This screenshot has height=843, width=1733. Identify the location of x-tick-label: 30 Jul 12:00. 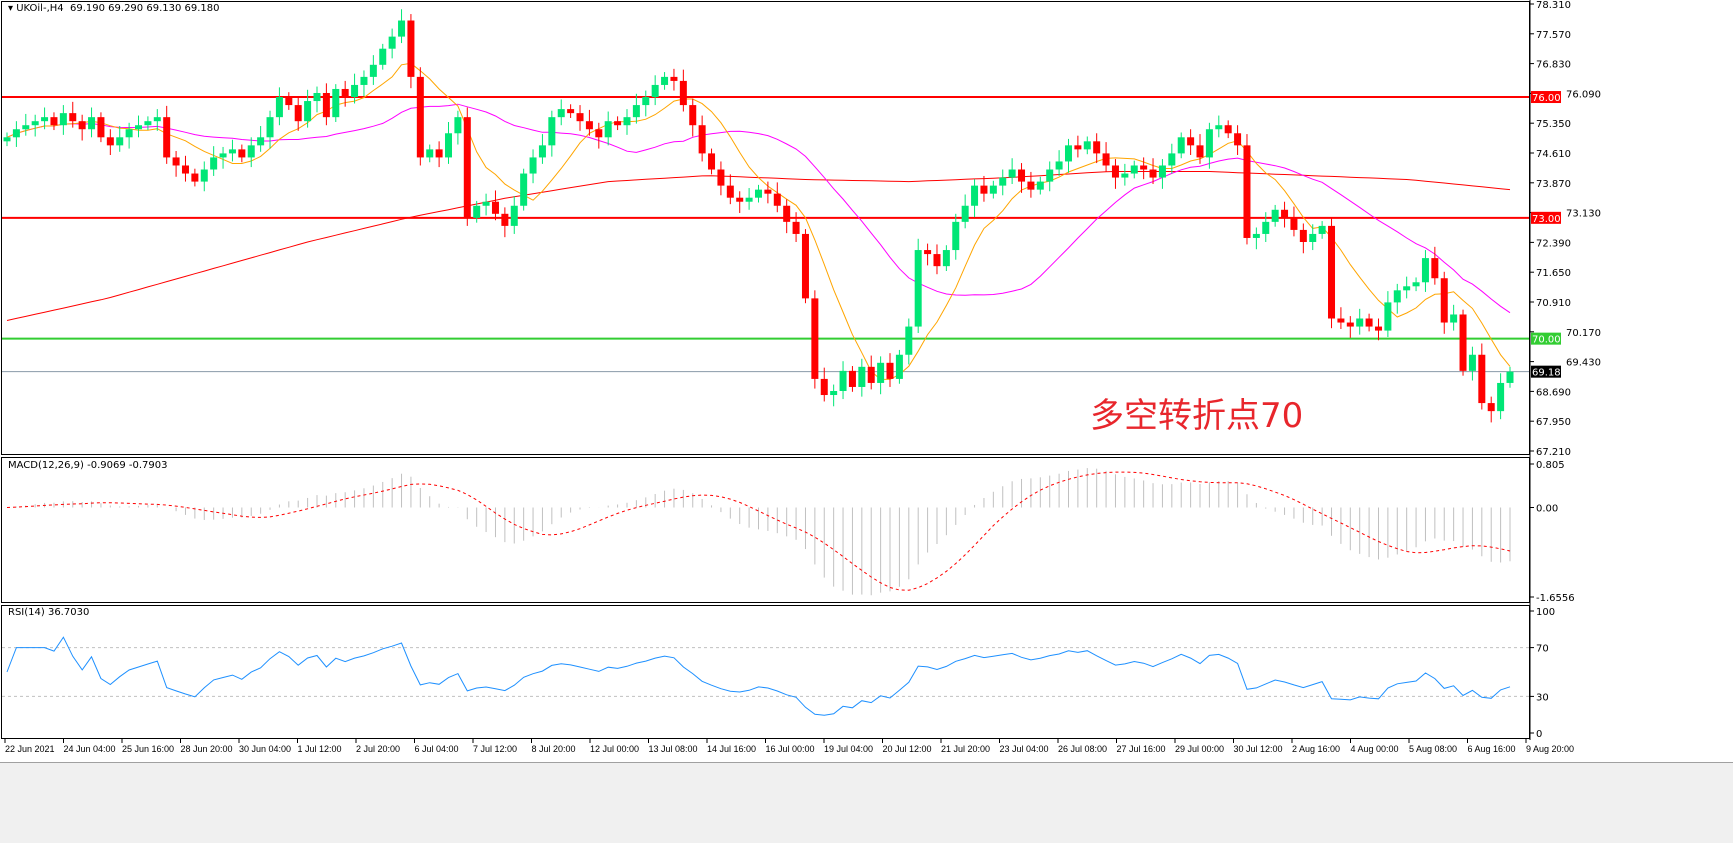
(1258, 749).